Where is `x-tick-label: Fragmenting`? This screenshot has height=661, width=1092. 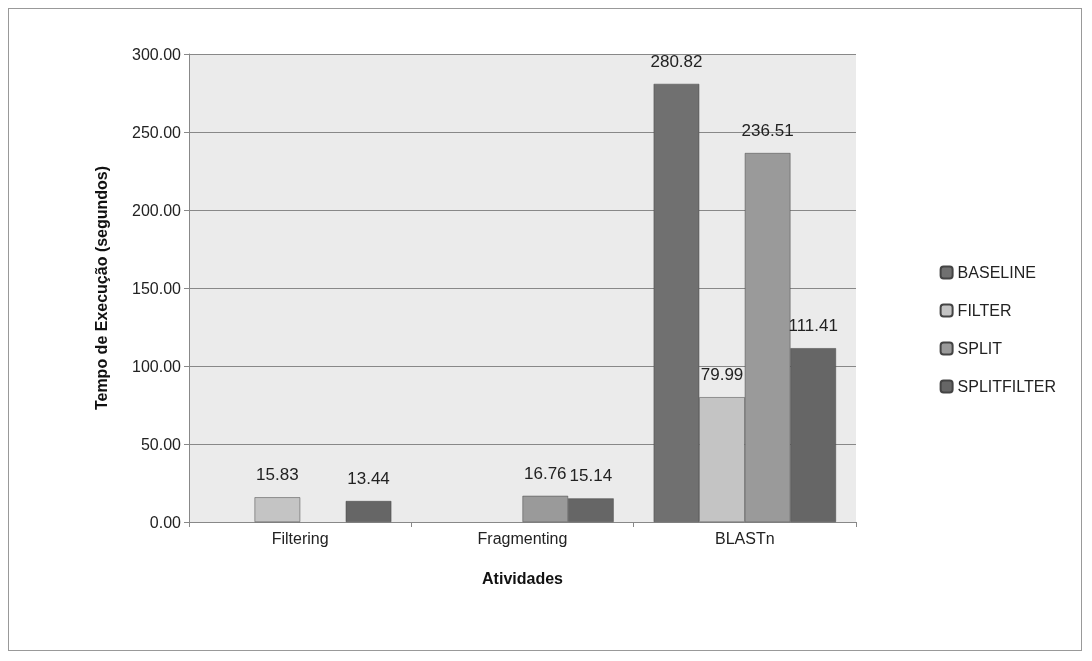 x-tick-label: Fragmenting is located at coordinates (522, 538).